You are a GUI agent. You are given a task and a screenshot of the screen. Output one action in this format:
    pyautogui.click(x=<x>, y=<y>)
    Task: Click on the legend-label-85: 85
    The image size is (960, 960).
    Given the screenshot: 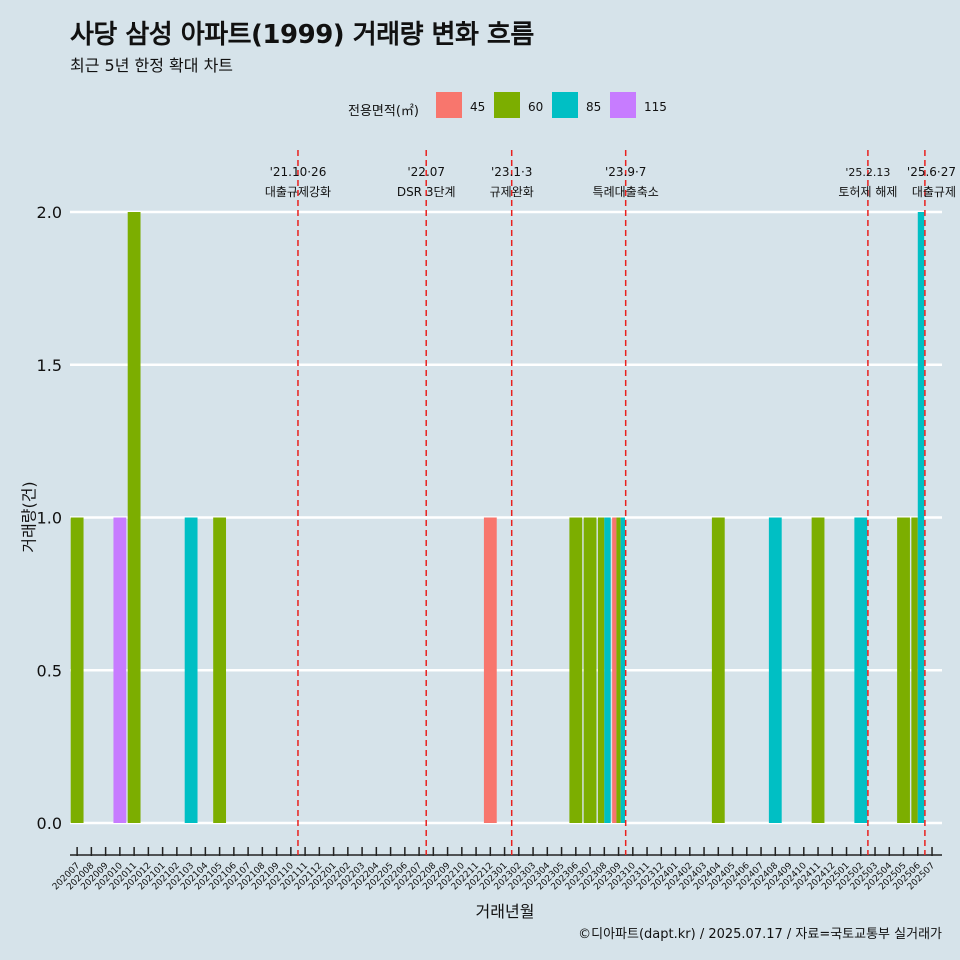 What is the action you would take?
    pyautogui.click(x=594, y=107)
    